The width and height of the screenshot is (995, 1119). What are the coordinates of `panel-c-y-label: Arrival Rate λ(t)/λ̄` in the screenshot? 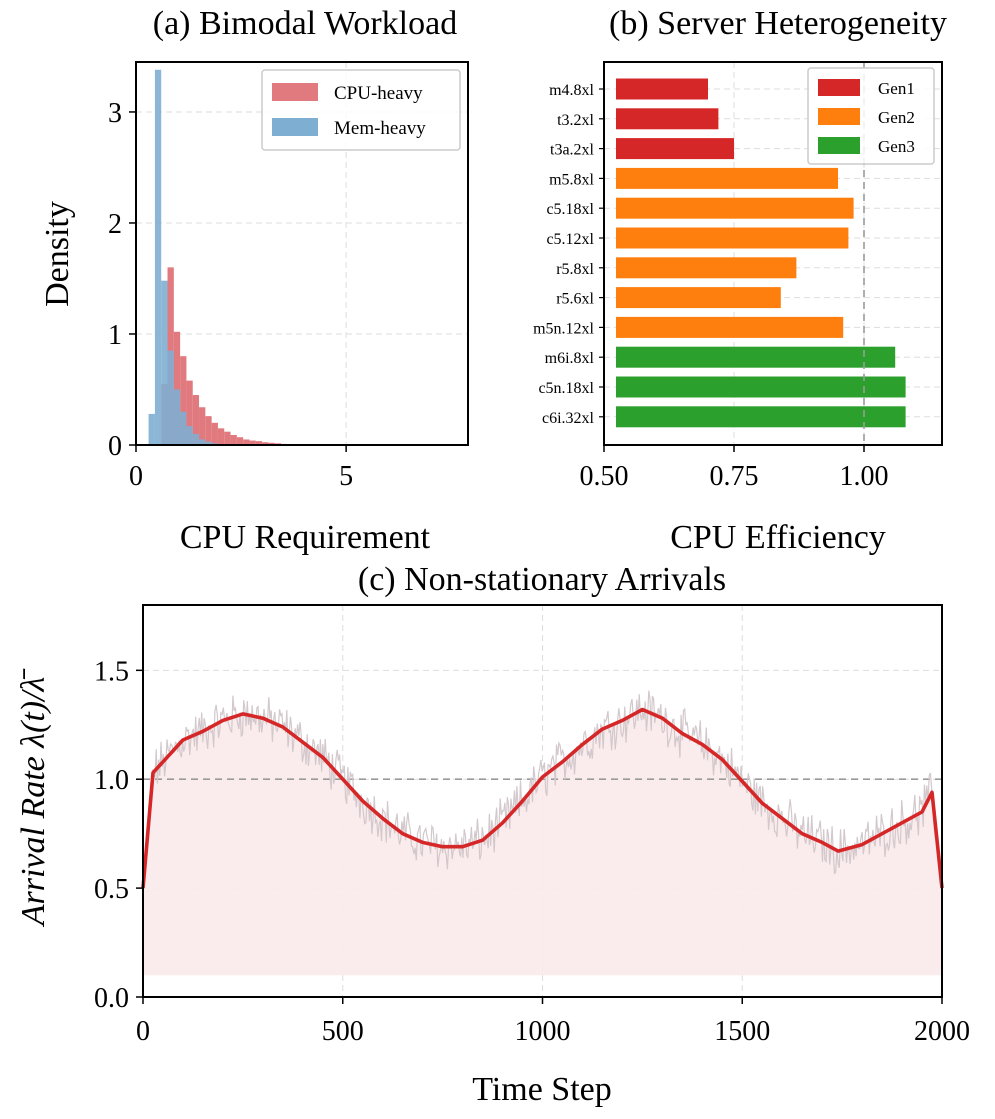 It's located at (33, 798).